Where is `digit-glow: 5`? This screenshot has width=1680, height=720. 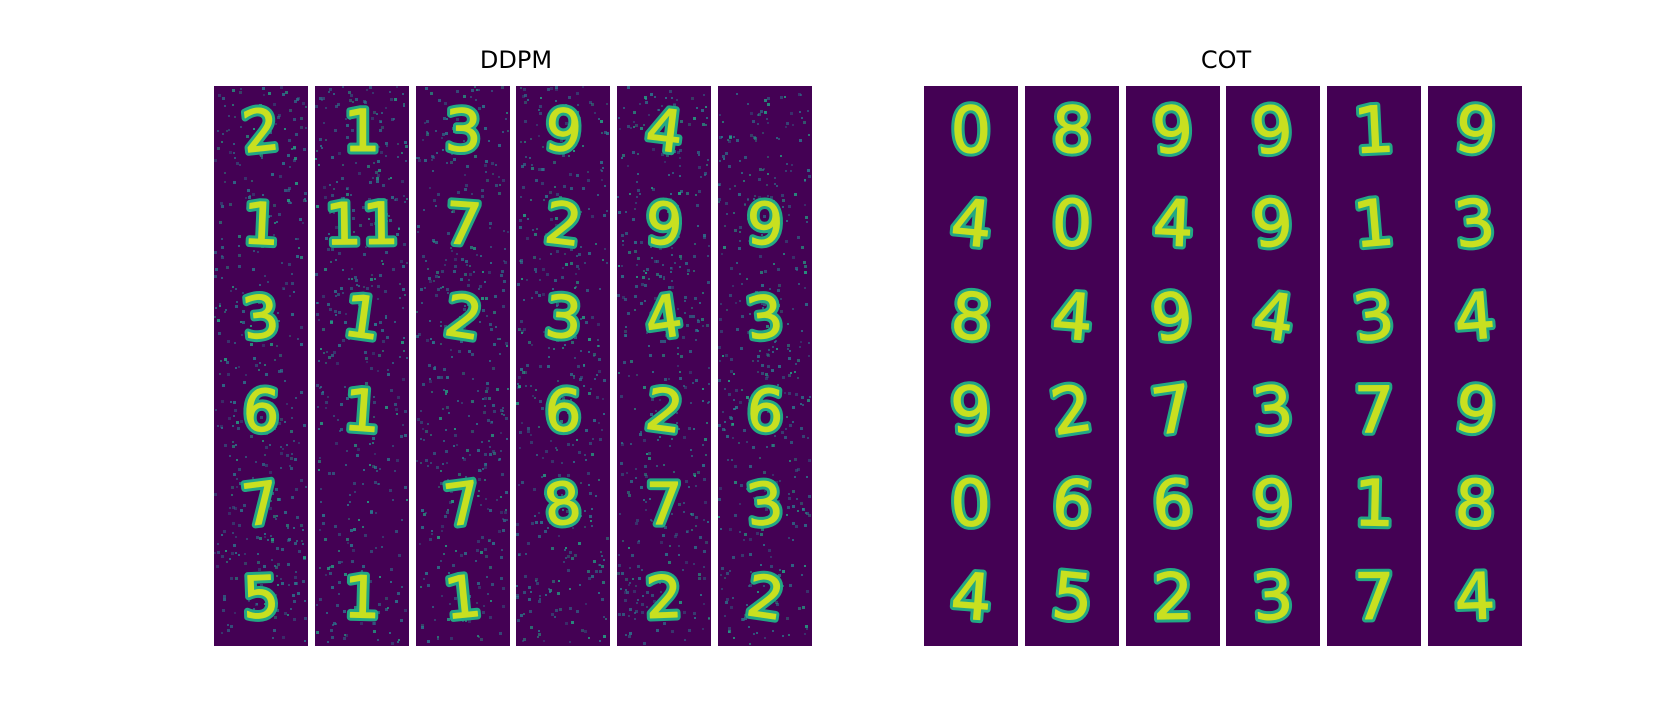
digit-glow: 5 is located at coordinates (261, 597).